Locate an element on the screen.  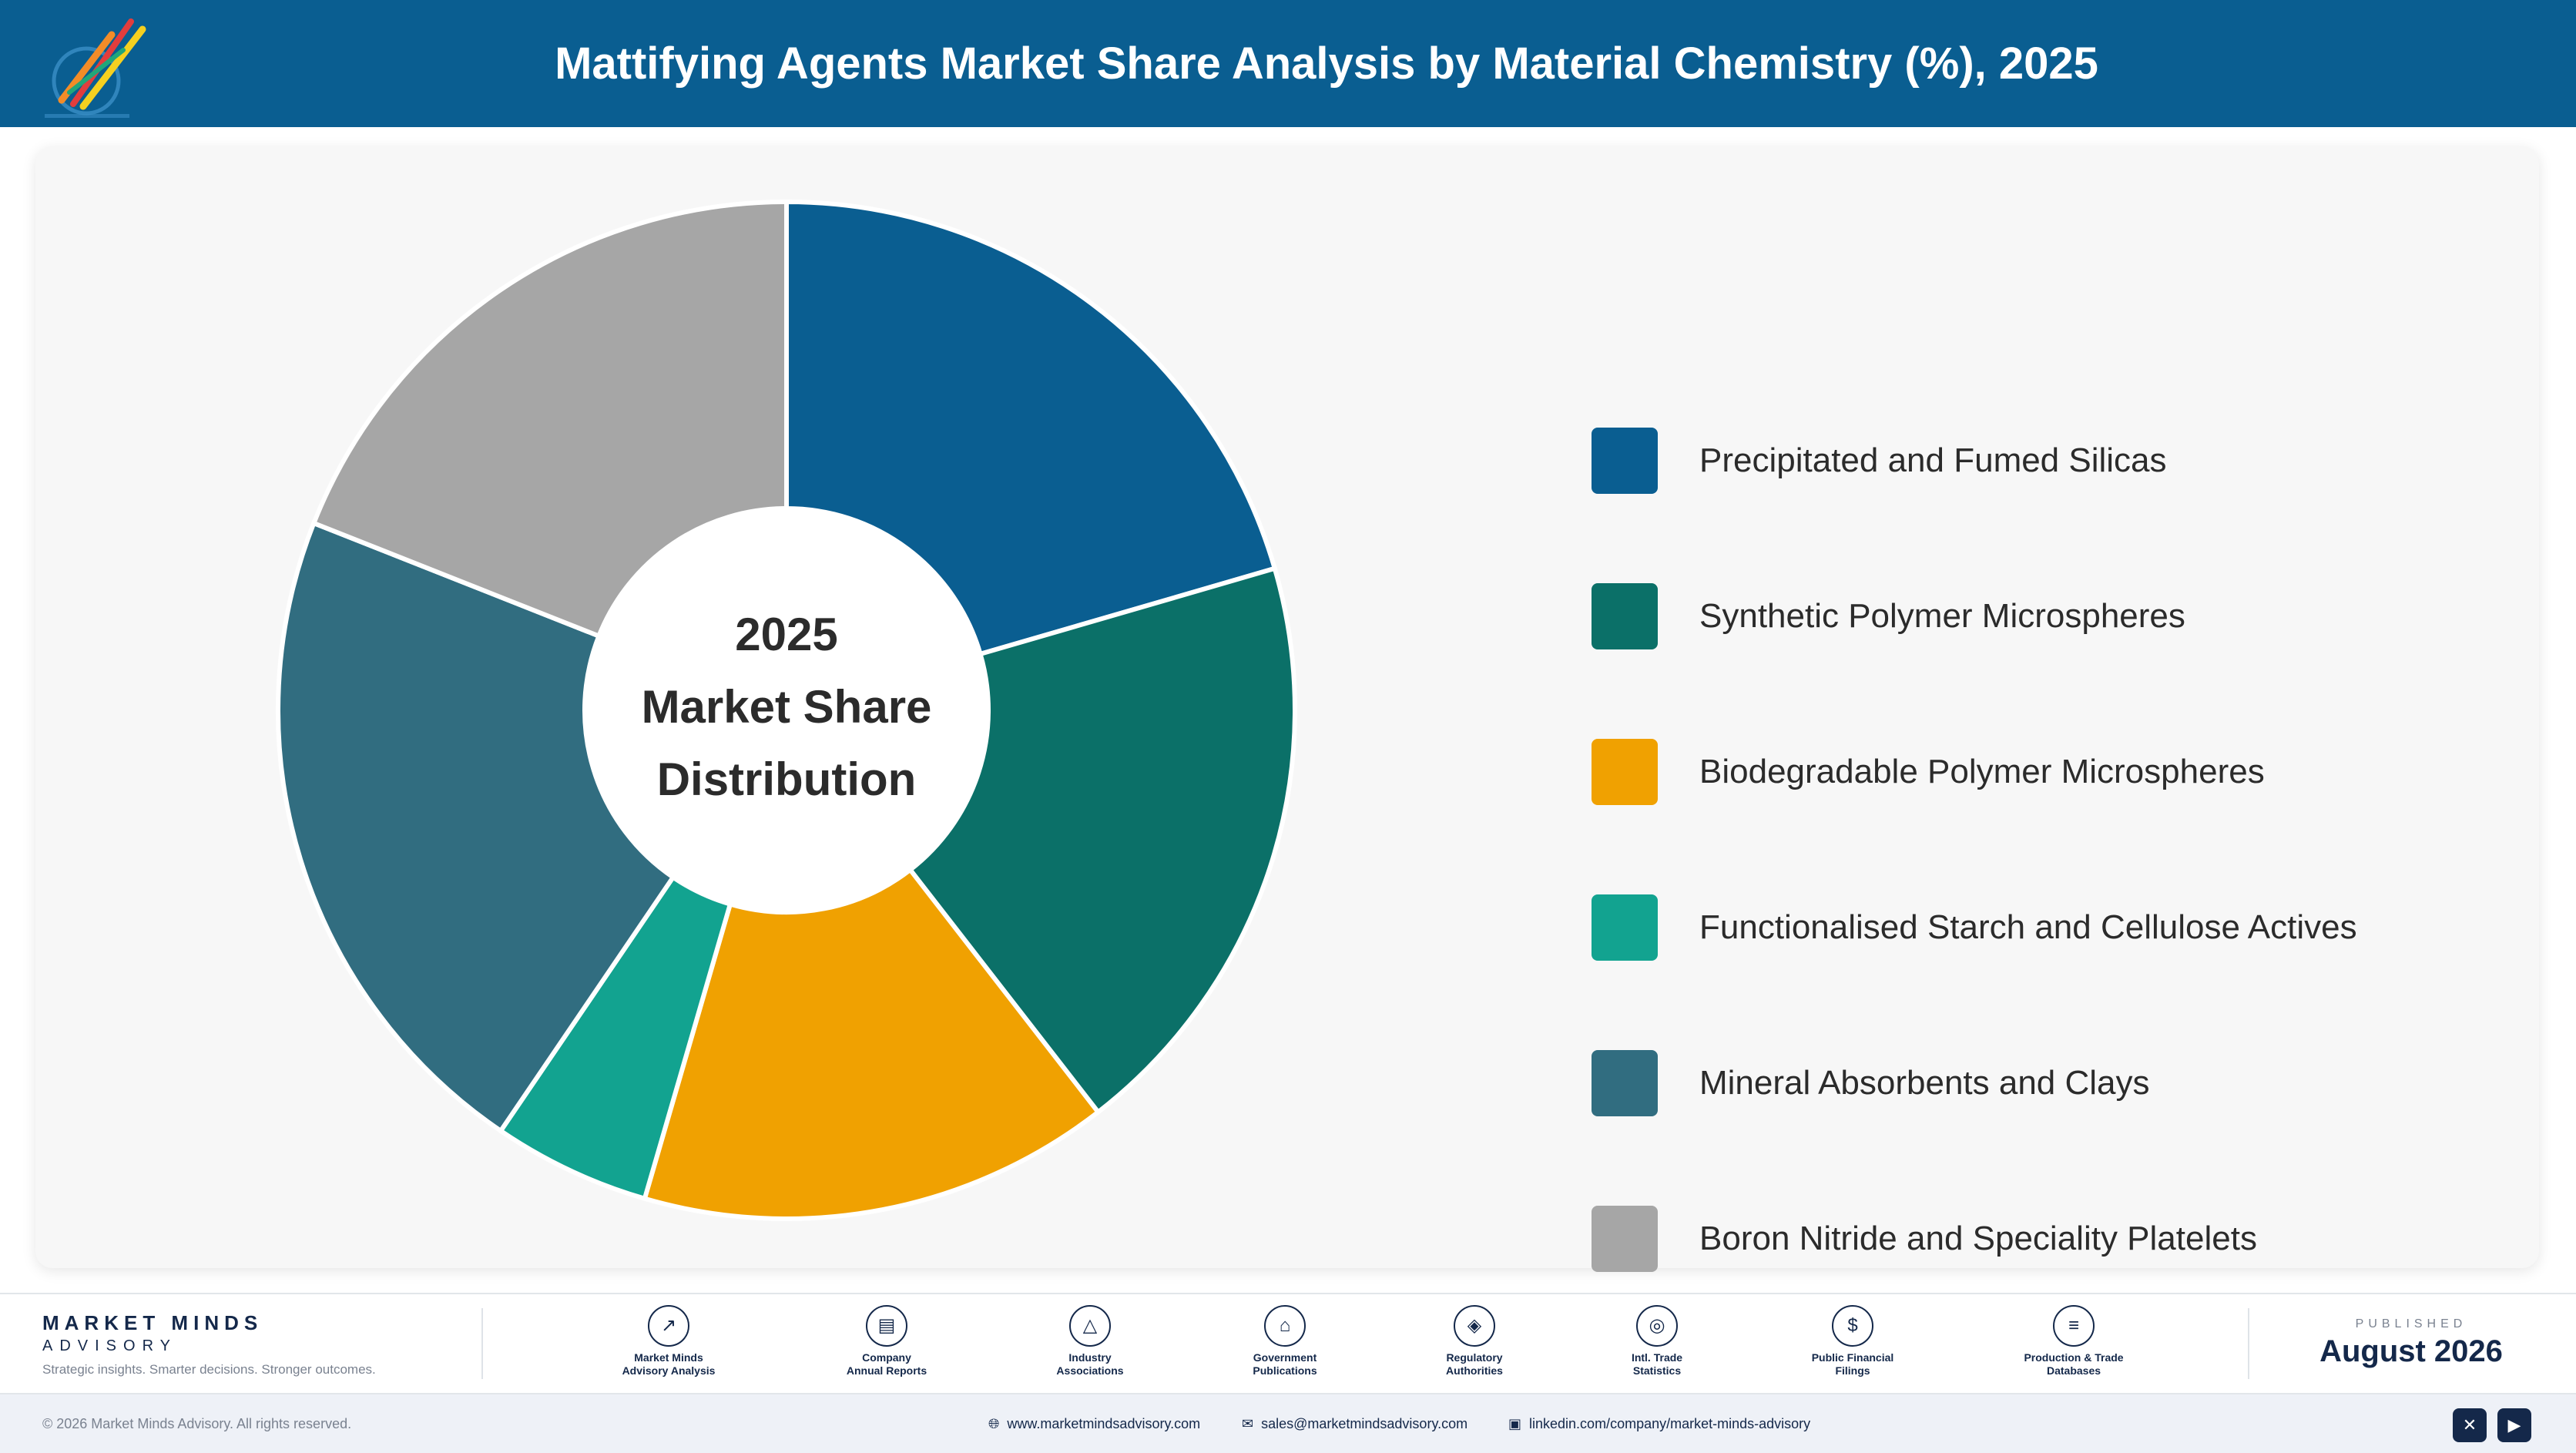
globe-icon: 🌐︎ is located at coordinates (994, 1423).